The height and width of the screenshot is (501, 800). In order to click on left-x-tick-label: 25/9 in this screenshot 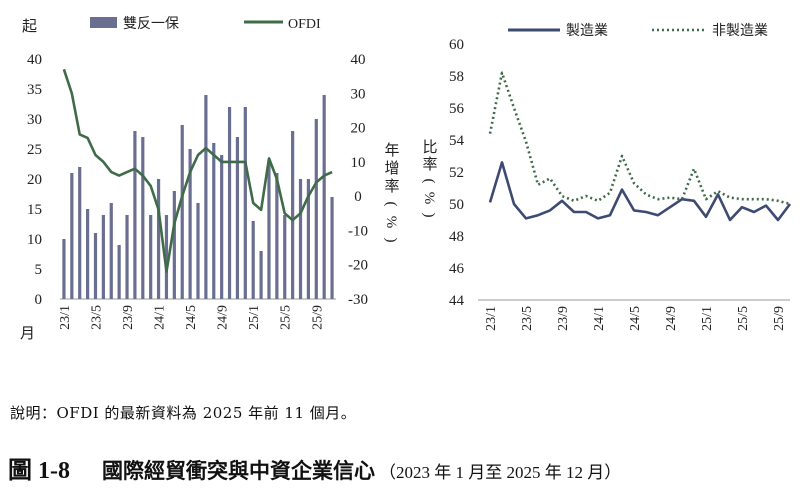, I will do `click(317, 317)`.